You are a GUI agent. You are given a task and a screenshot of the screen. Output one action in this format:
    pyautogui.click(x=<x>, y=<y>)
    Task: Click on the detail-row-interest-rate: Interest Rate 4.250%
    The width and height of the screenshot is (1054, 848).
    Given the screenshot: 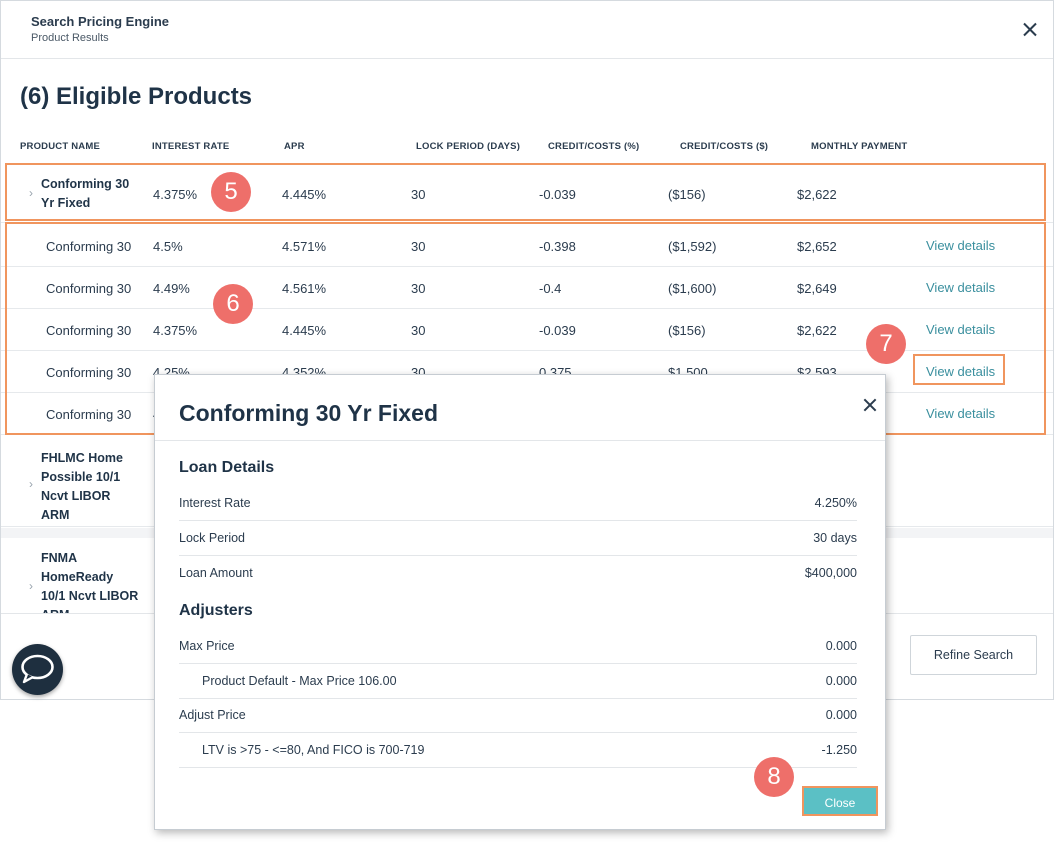 What is the action you would take?
    pyautogui.click(x=518, y=503)
    